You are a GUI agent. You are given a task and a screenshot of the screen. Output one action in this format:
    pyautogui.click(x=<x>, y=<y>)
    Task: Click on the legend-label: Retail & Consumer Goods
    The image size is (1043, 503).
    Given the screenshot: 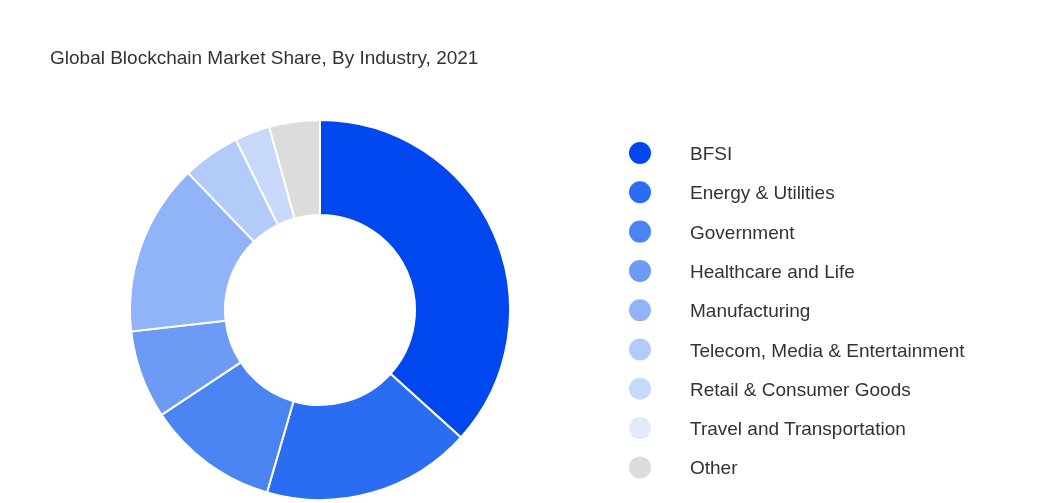 What is the action you would take?
    pyautogui.click(x=800, y=389)
    